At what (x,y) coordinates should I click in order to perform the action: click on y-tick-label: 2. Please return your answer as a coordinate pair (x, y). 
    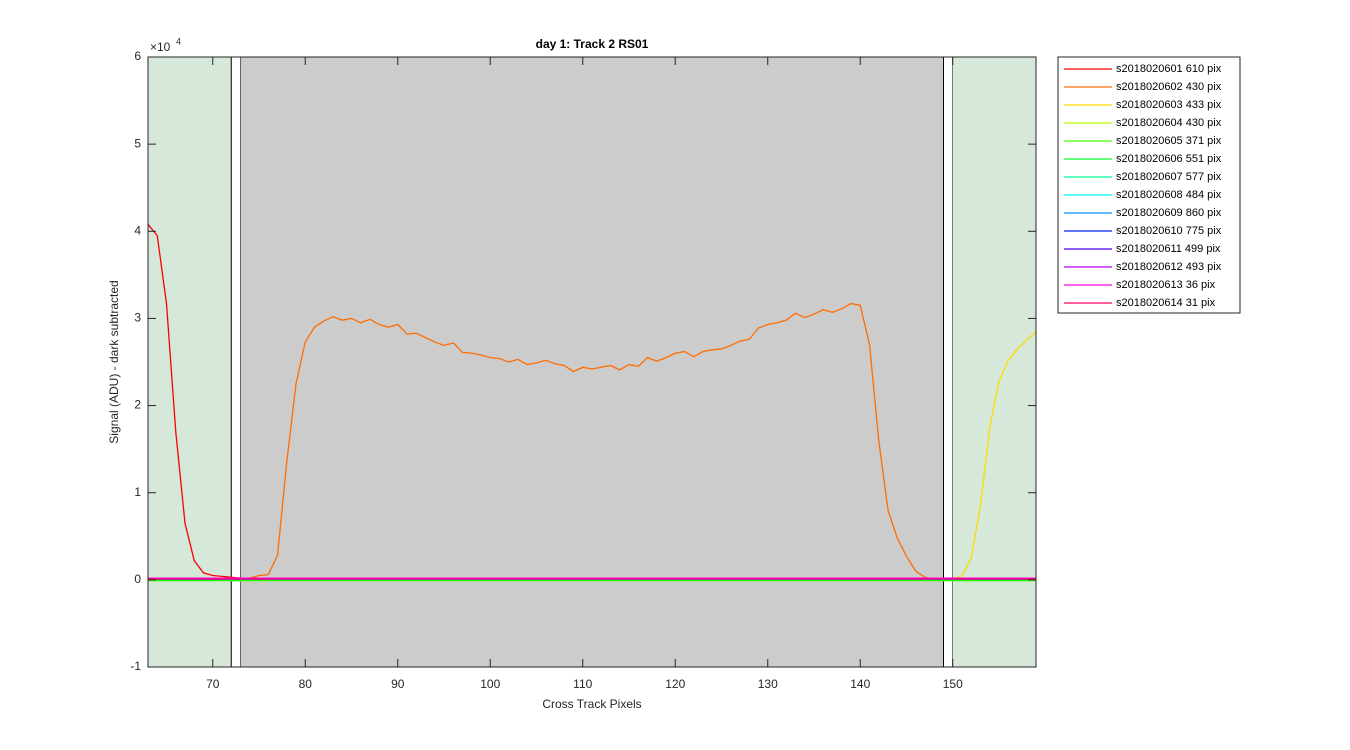
    Looking at the image, I should click on (137, 405).